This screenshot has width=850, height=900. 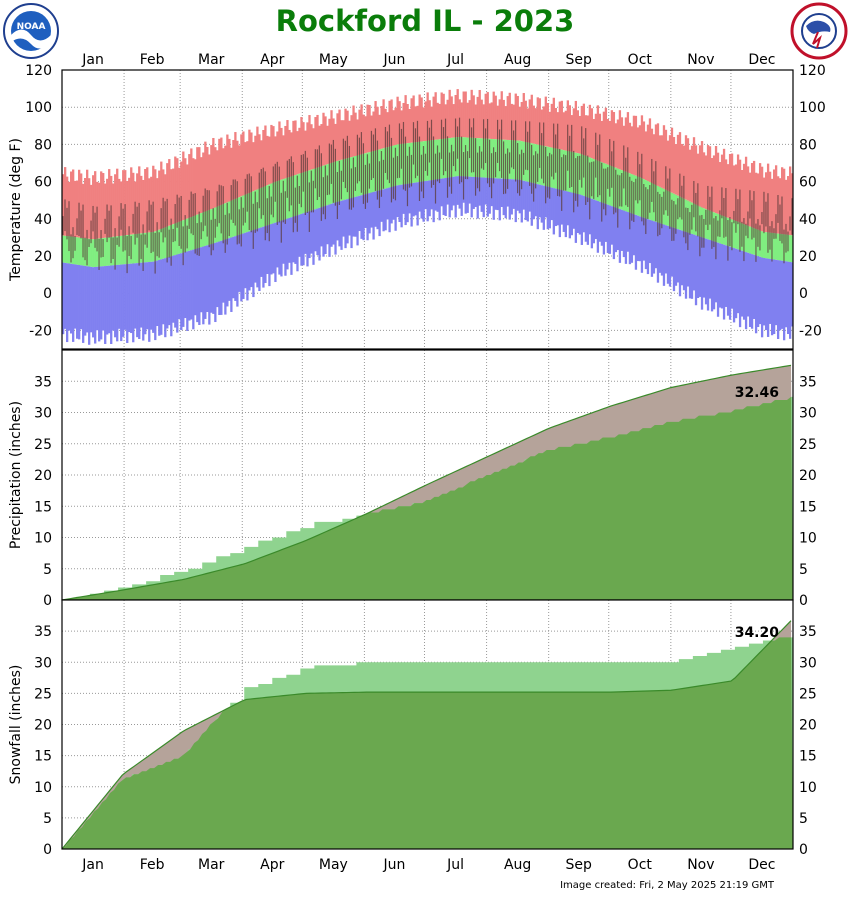 What do you see at coordinates (43, 476) in the screenshot?
I see `y-tick-label-left: 20` at bounding box center [43, 476].